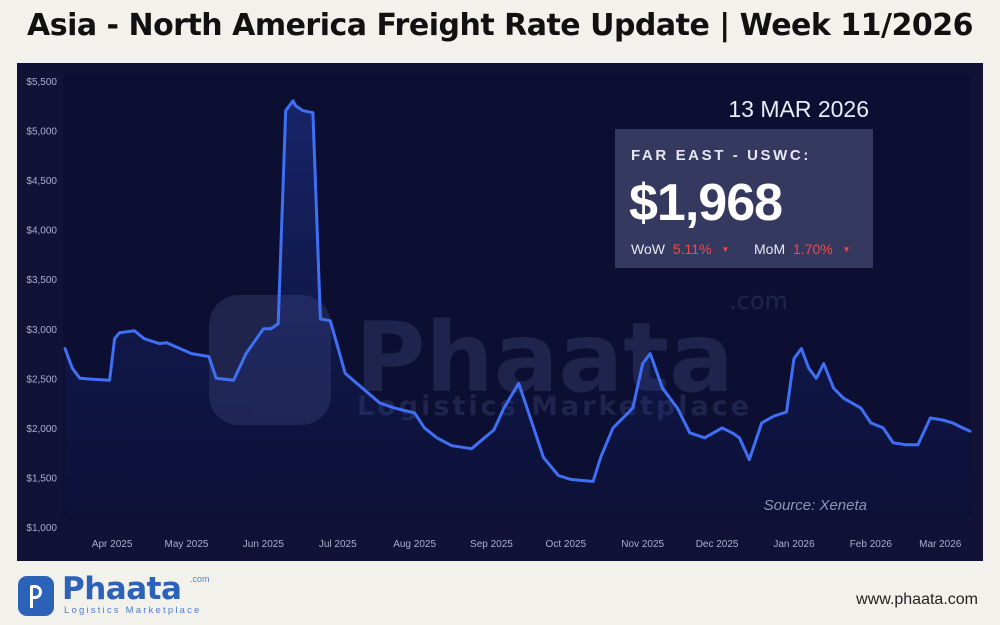 The height and width of the screenshot is (625, 1000). Describe the element at coordinates (794, 544) in the screenshot. I see `x-tick-label: Jan 2026` at that location.